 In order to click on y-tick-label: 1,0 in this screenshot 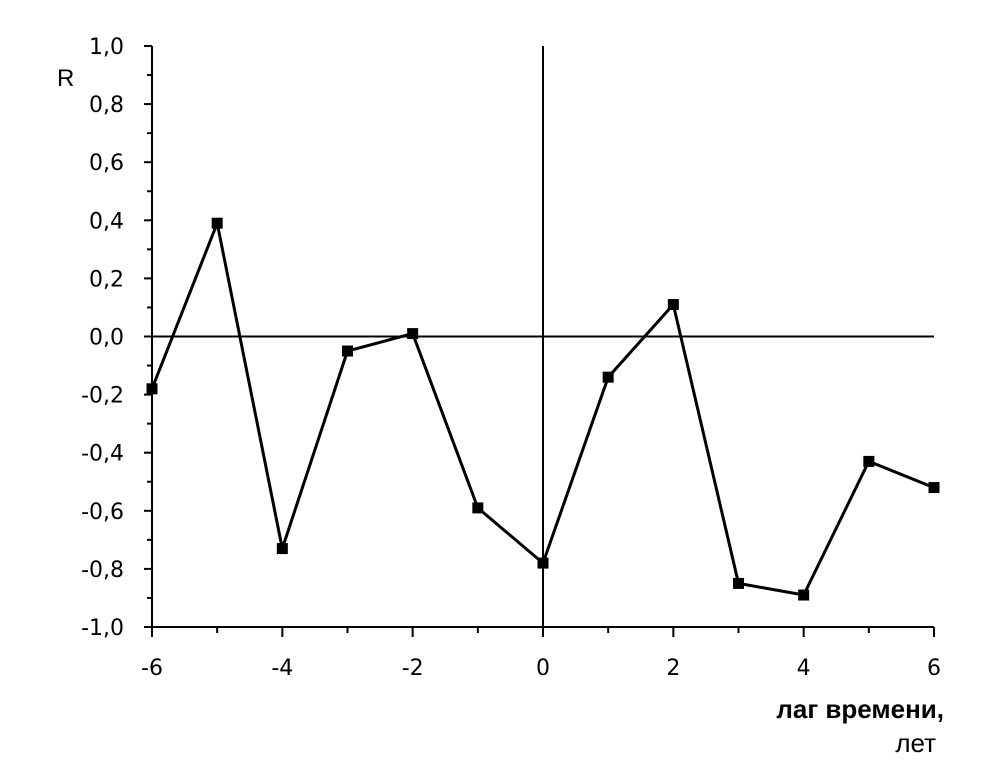, I will do `click(106, 47)`.